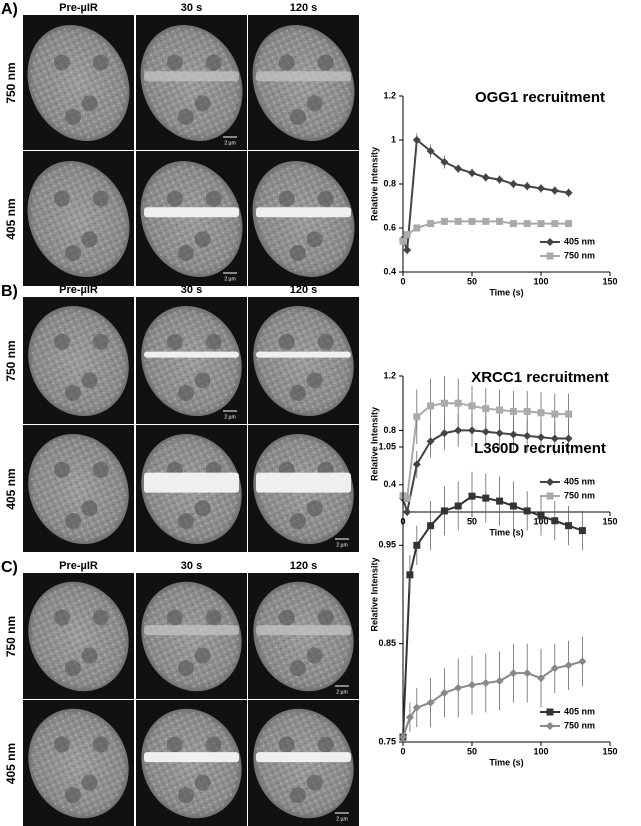 This screenshot has width=641, height=826. Describe the element at coordinates (579, 481) in the screenshot. I see `legend-label: 405 nm` at that location.